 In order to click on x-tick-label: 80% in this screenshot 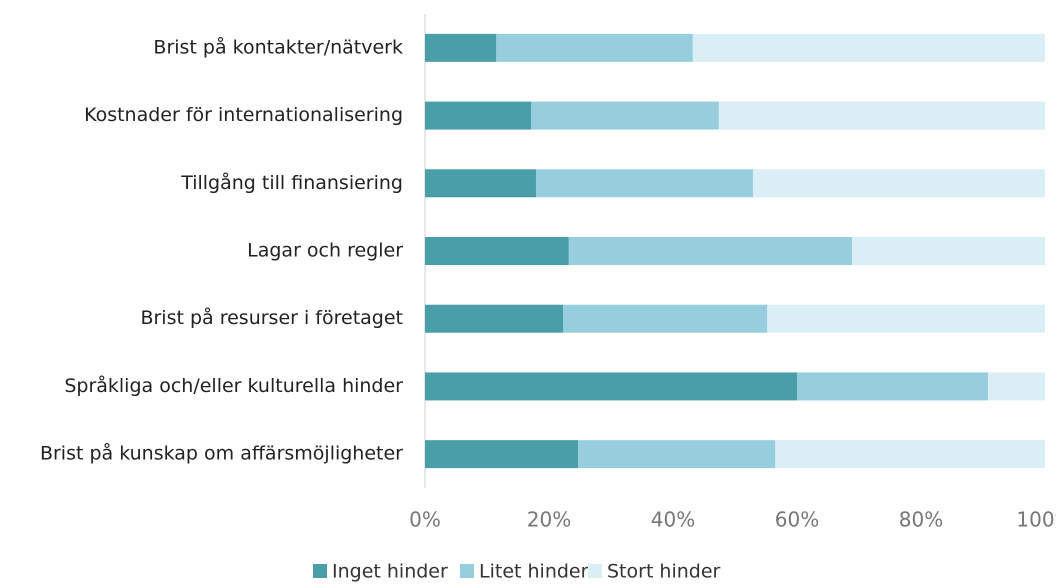, I will do `click(921, 520)`.